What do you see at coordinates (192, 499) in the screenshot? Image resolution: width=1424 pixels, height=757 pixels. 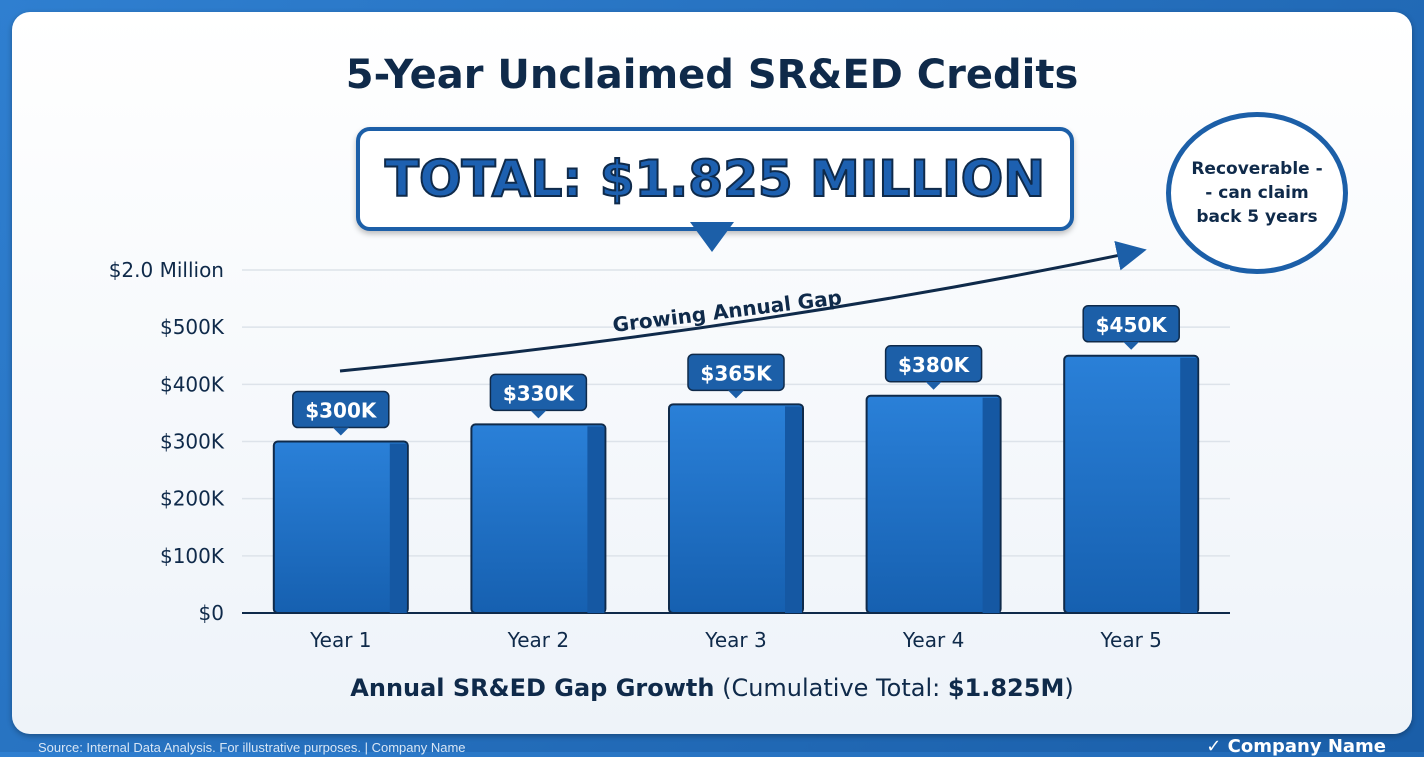 I see `y-tick-label: $200K` at bounding box center [192, 499].